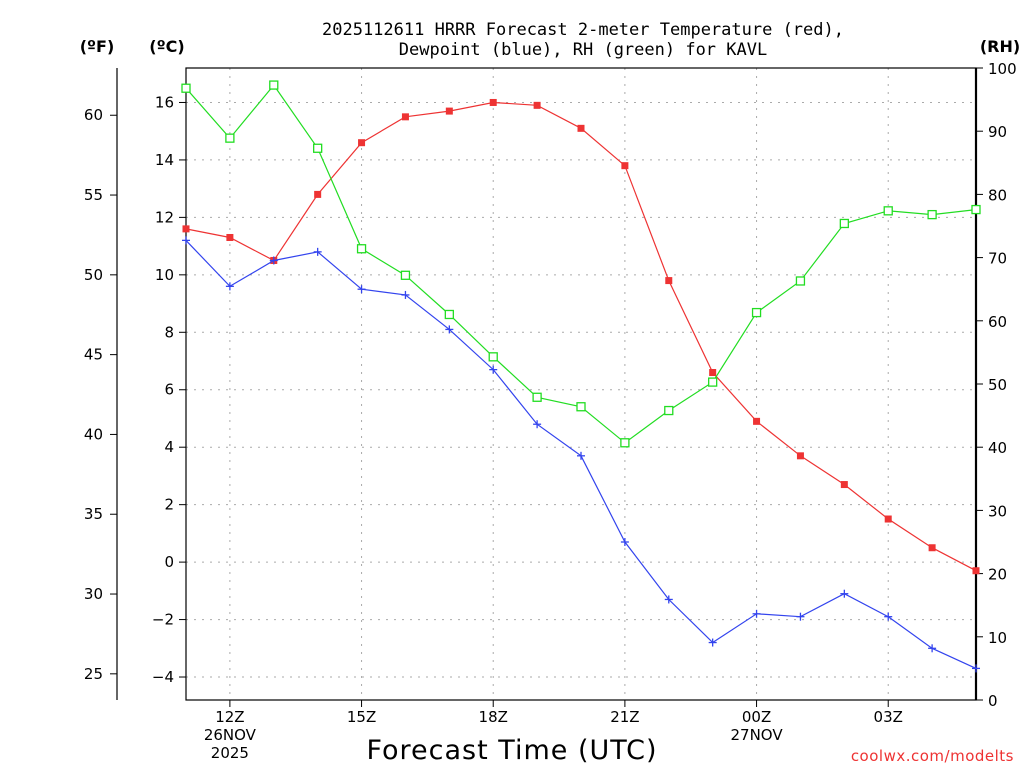 The width and height of the screenshot is (1024, 768). Describe the element at coordinates (93, 434) in the screenshot. I see `fahrenheit-tick-label: 40` at that location.